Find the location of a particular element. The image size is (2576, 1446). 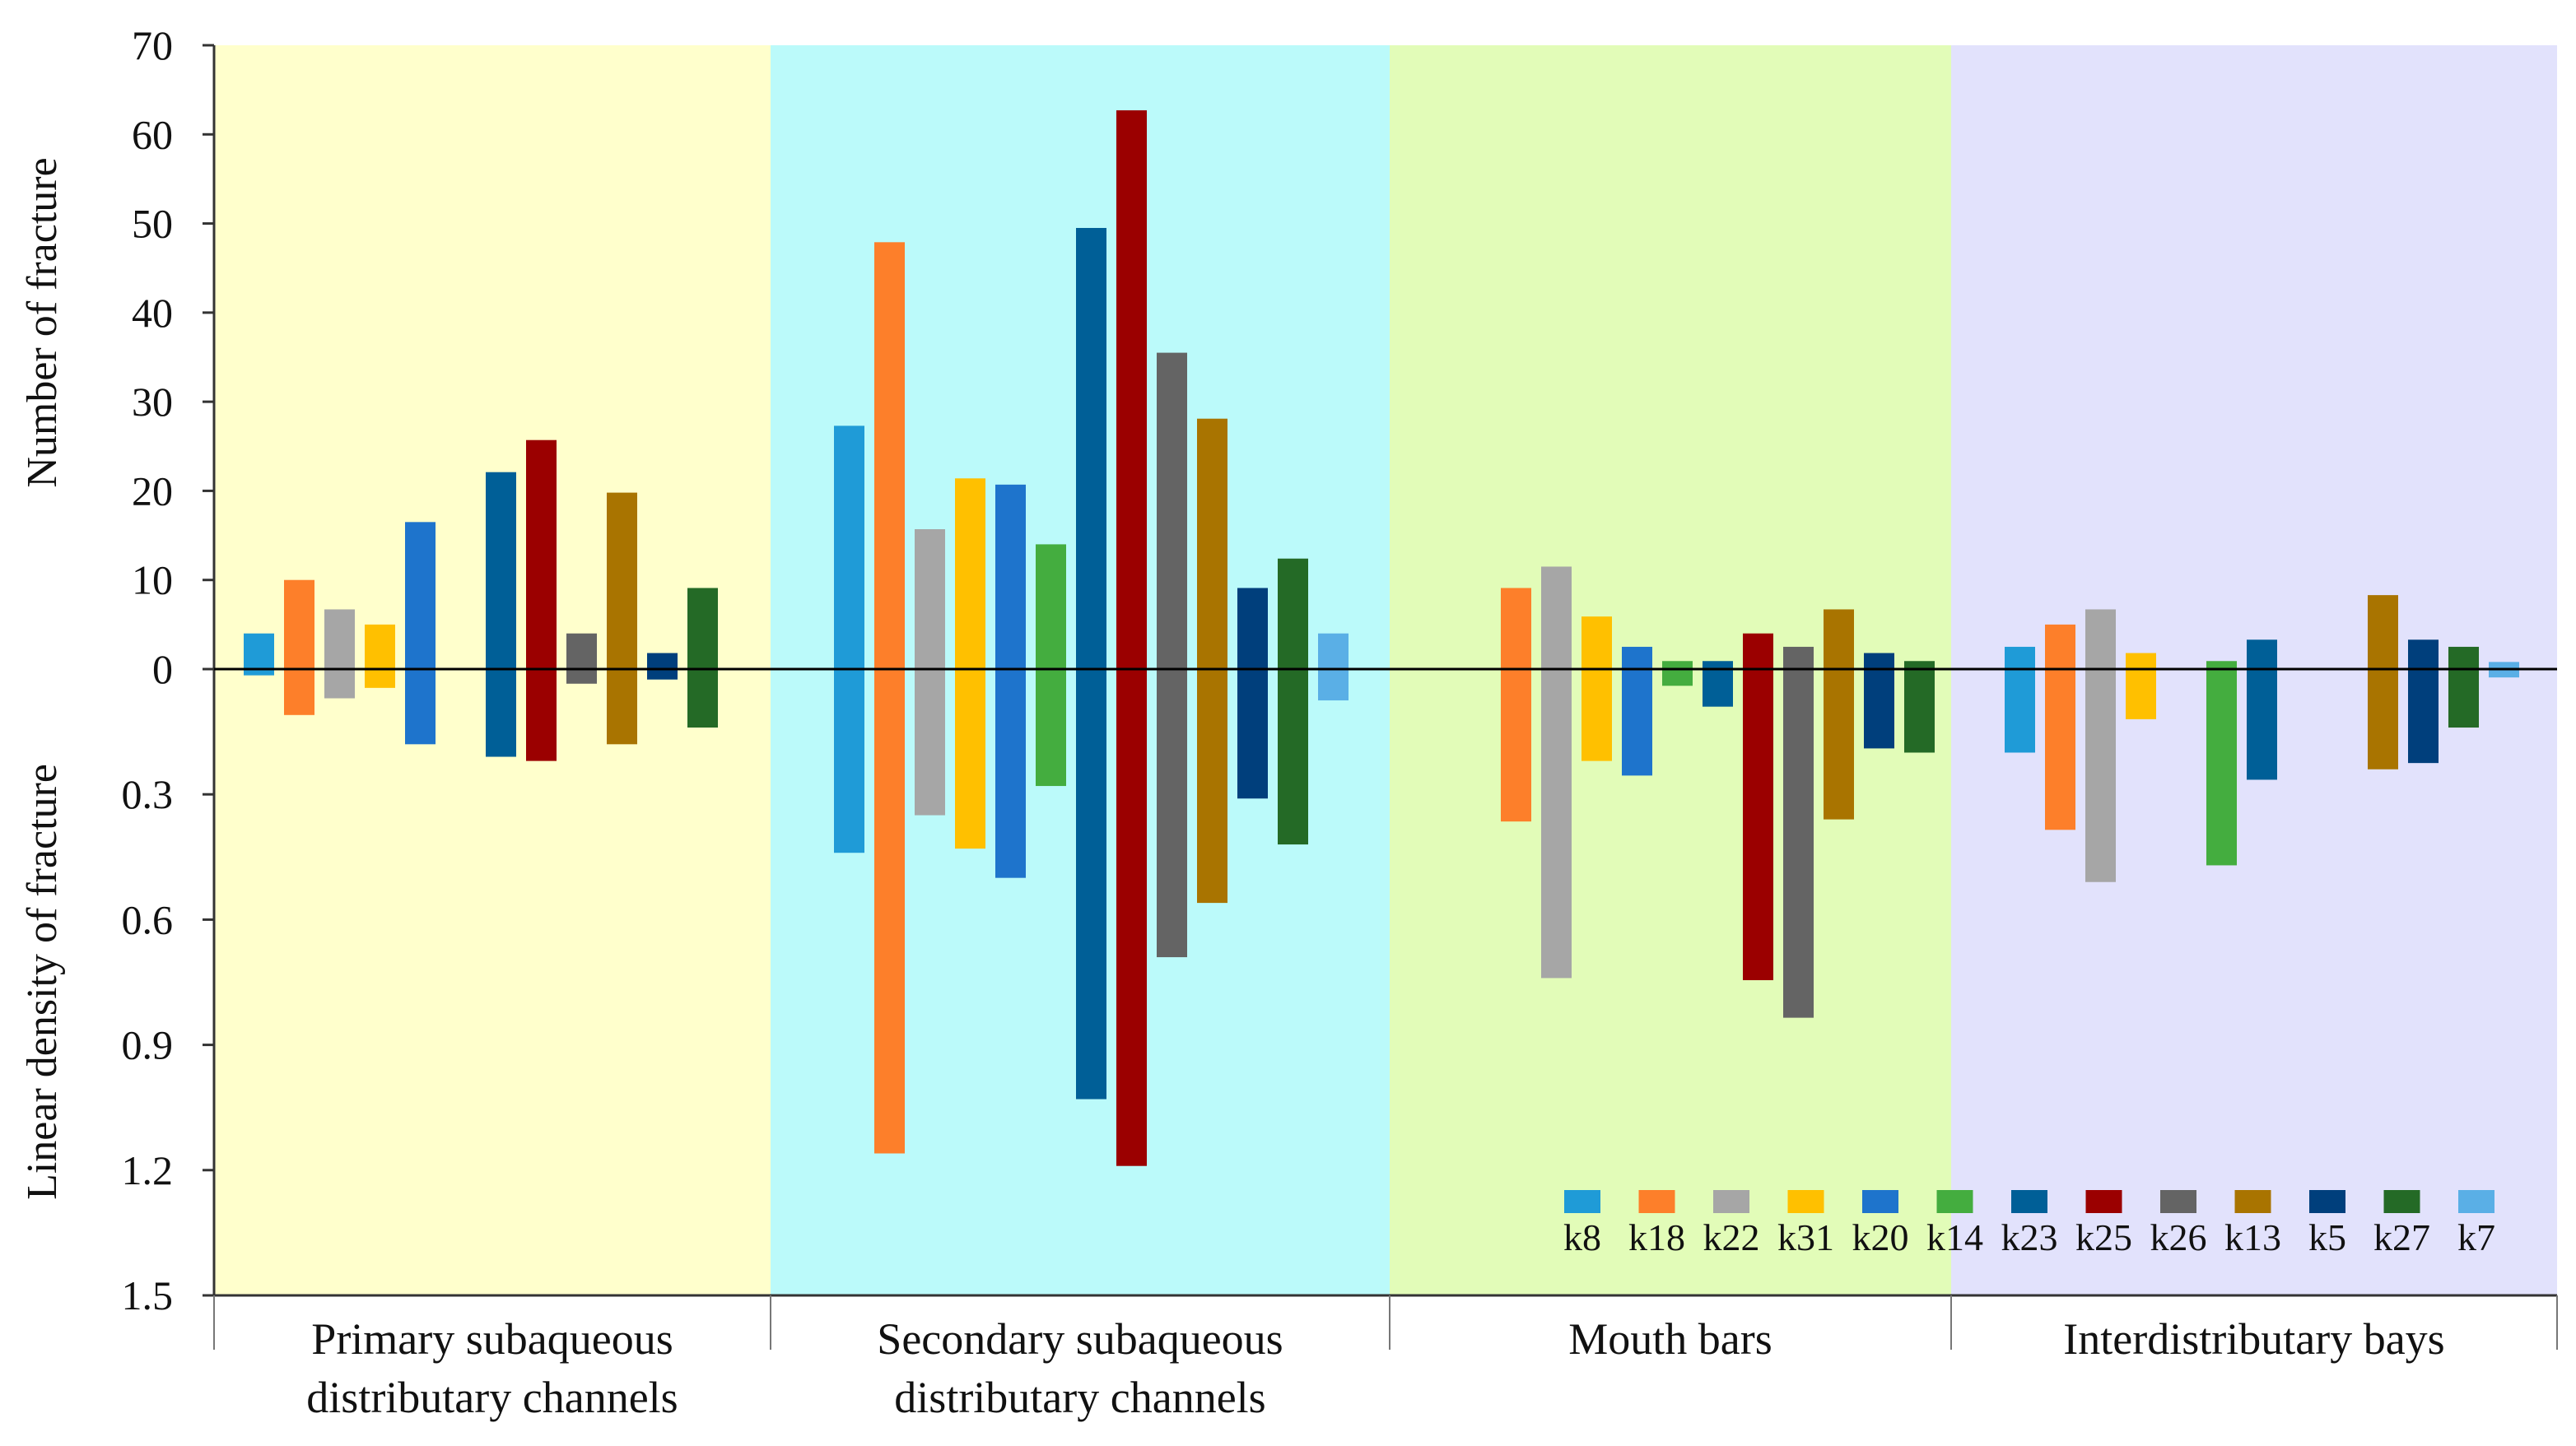

legend-swatch-k27 is located at coordinates (2401, 1201).